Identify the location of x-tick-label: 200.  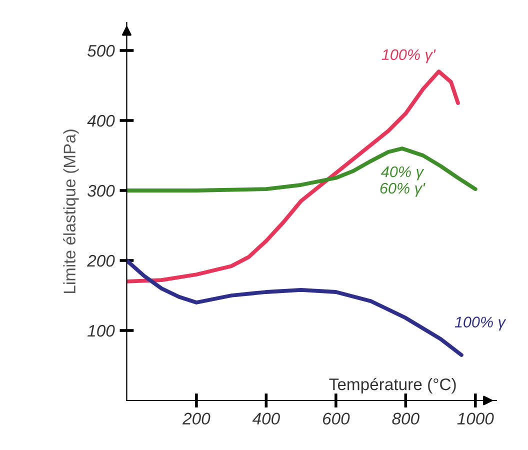
(196, 418).